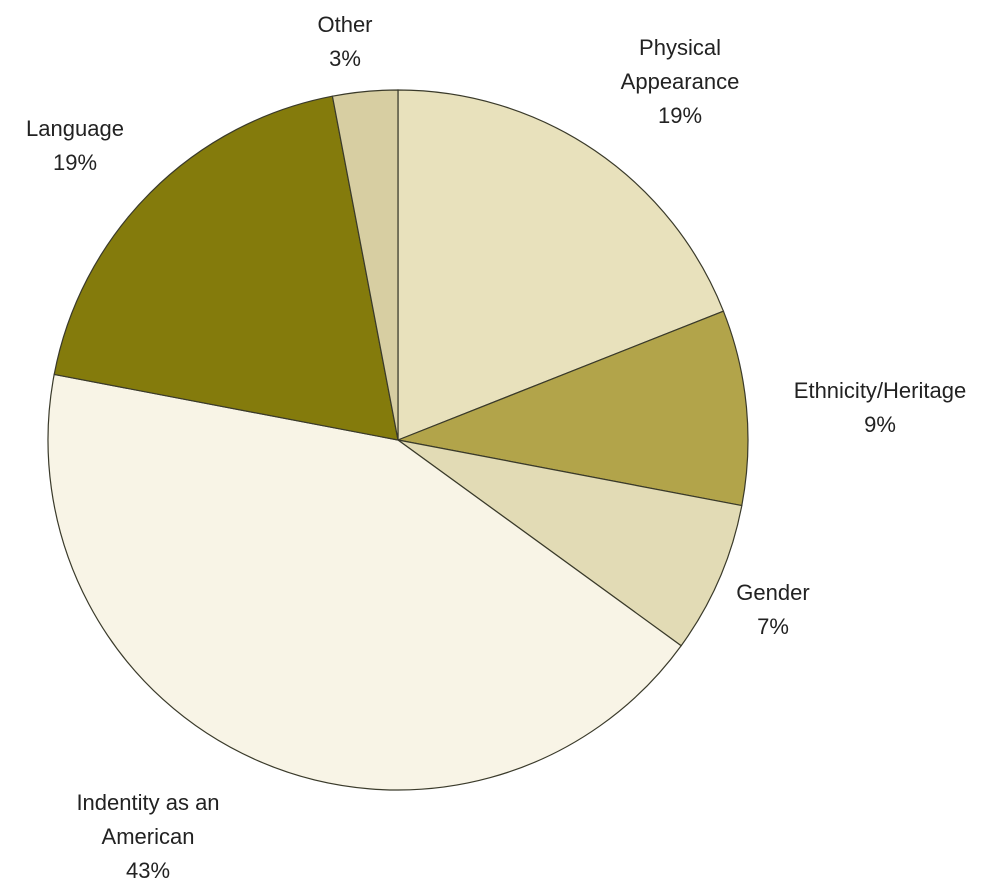  I want to click on pie-label-2: Gender 7%, so click(772, 609).